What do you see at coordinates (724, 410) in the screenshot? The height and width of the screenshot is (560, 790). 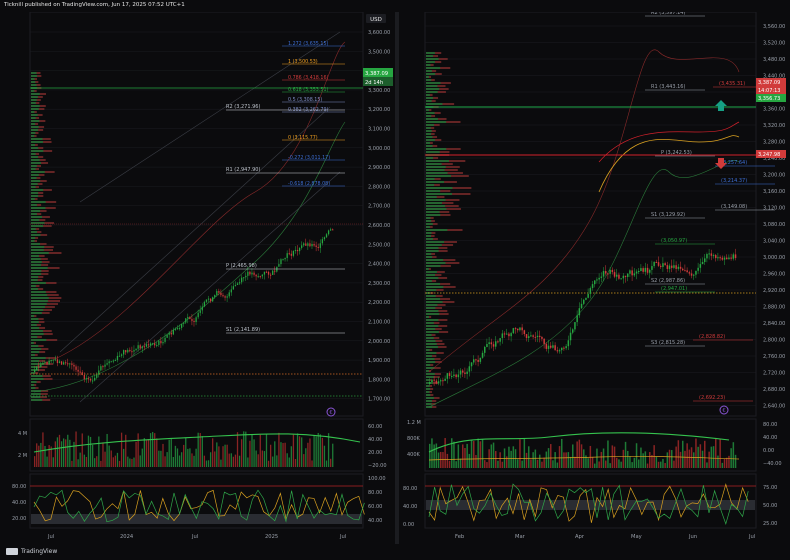 I see `event-icon-right` at bounding box center [724, 410].